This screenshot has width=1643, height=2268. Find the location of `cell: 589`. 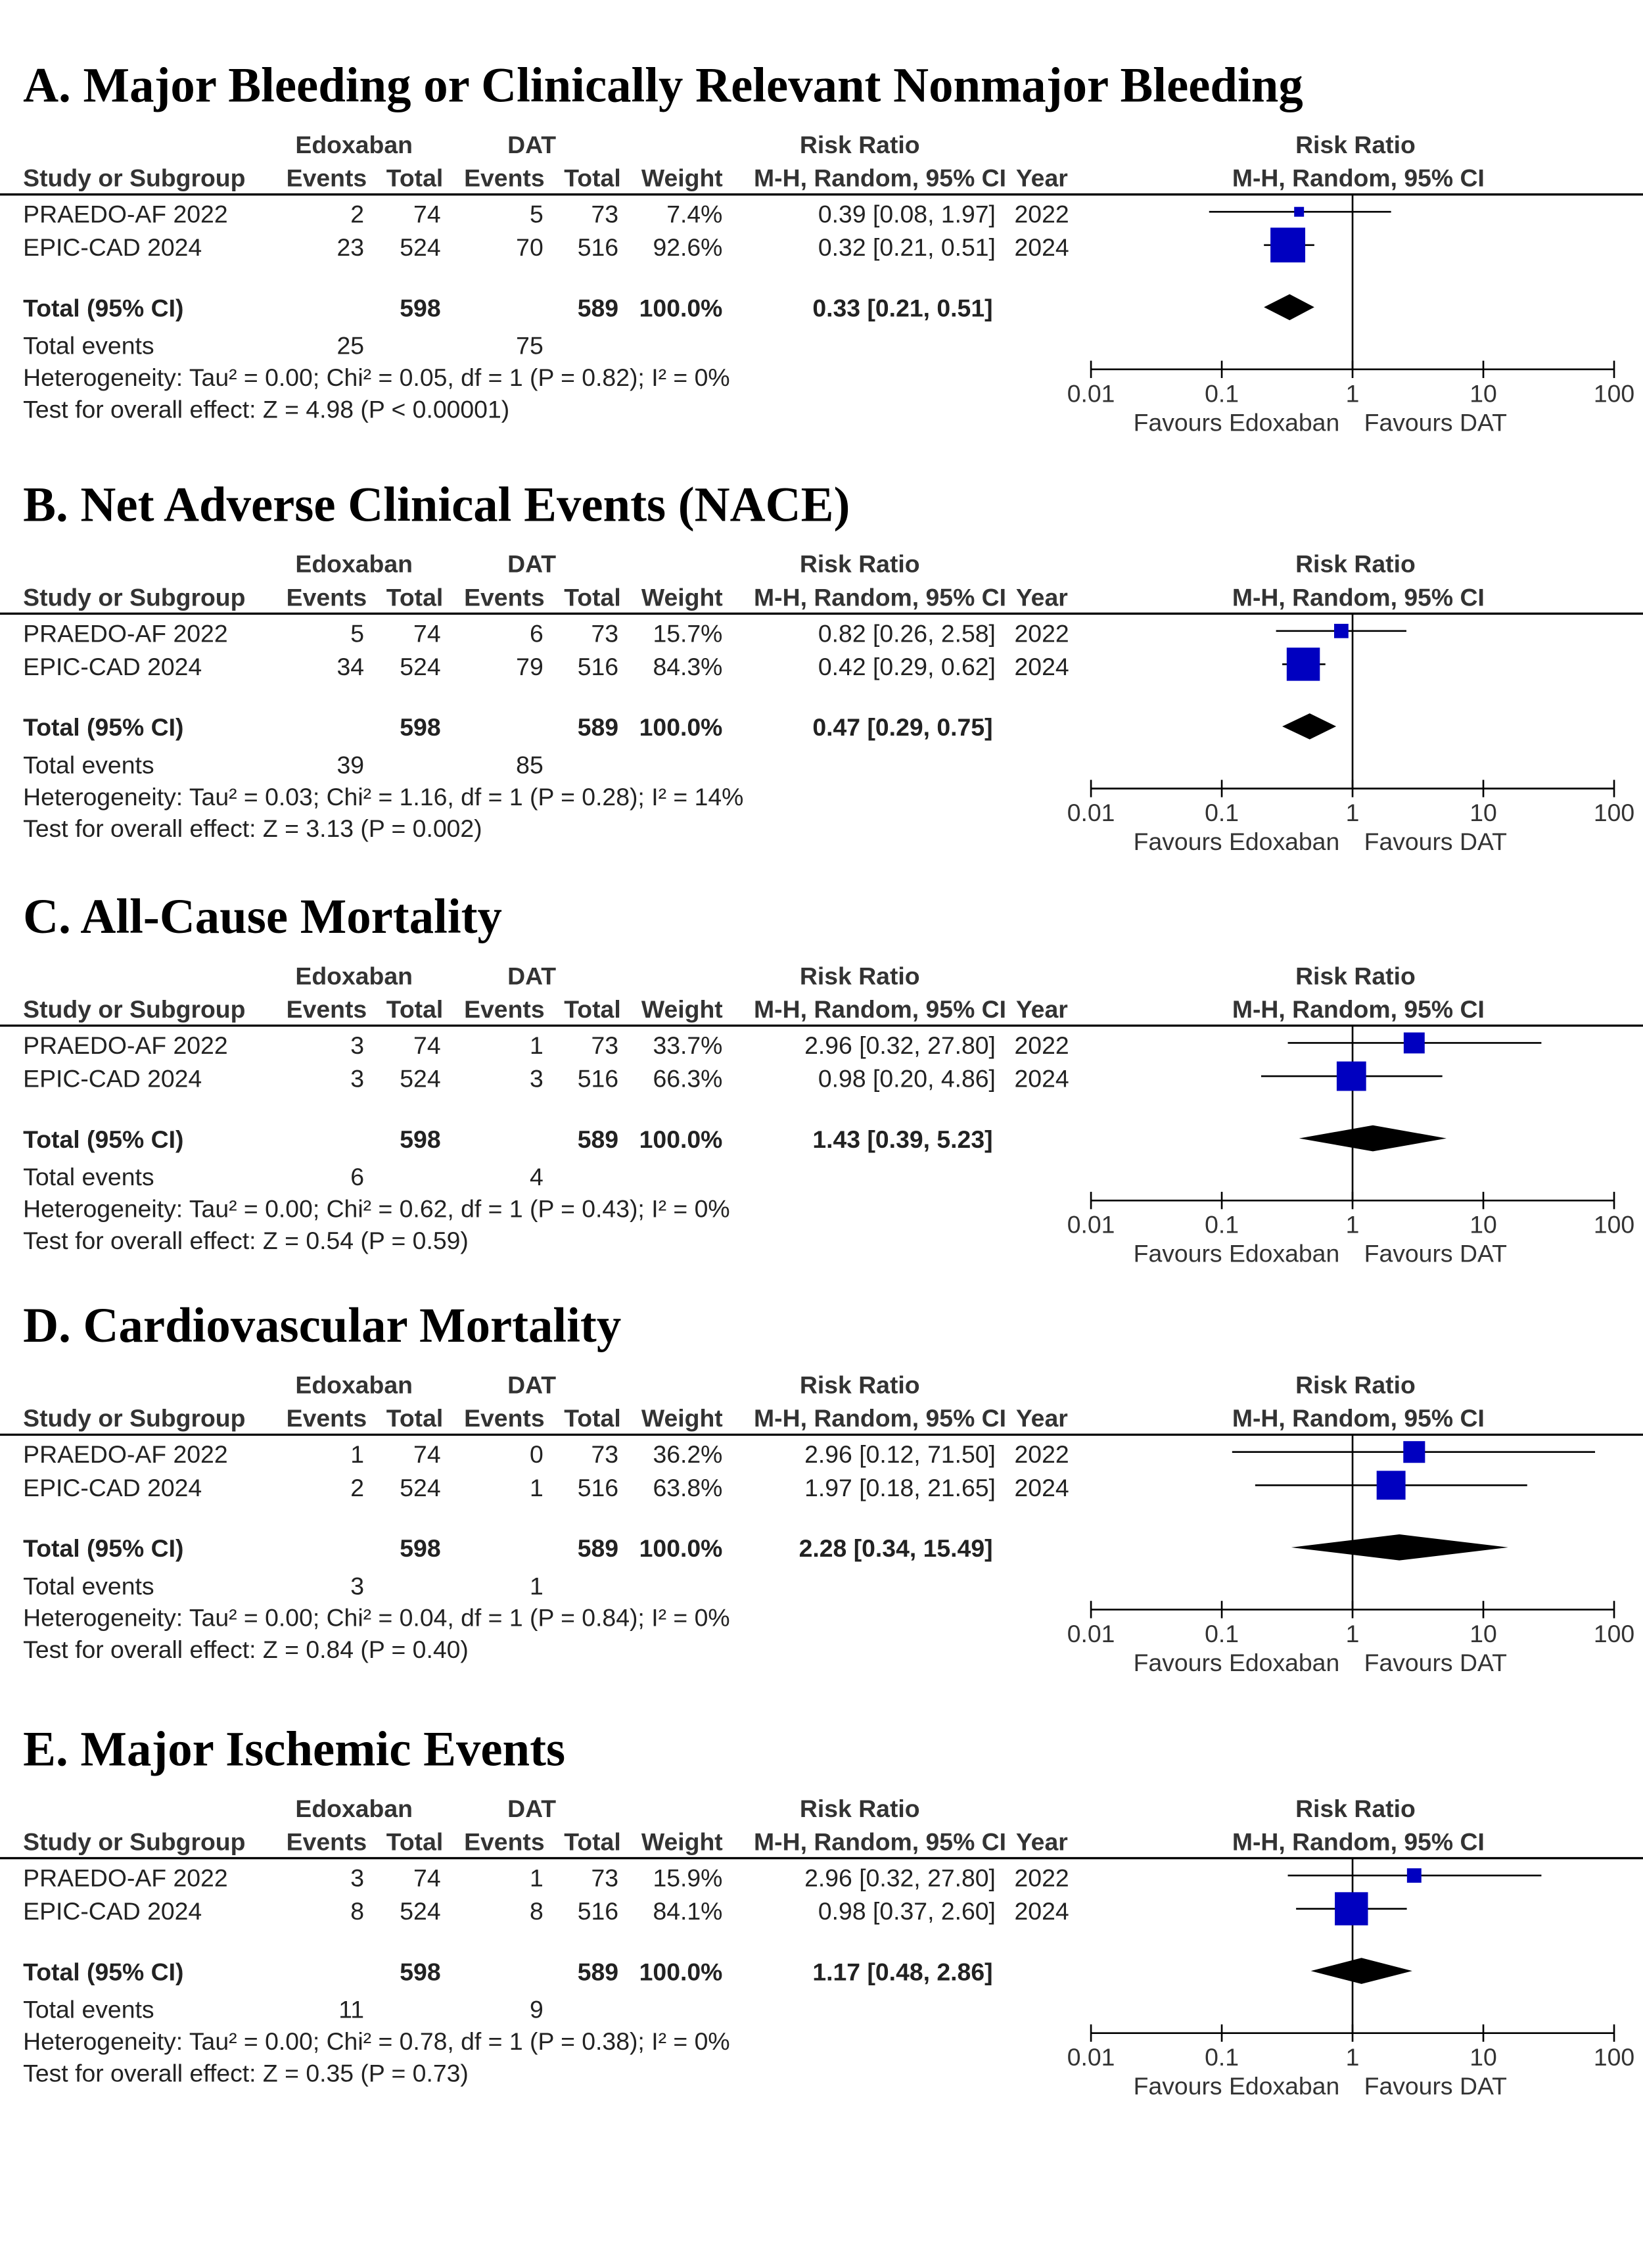

cell: 589 is located at coordinates (598, 1548).